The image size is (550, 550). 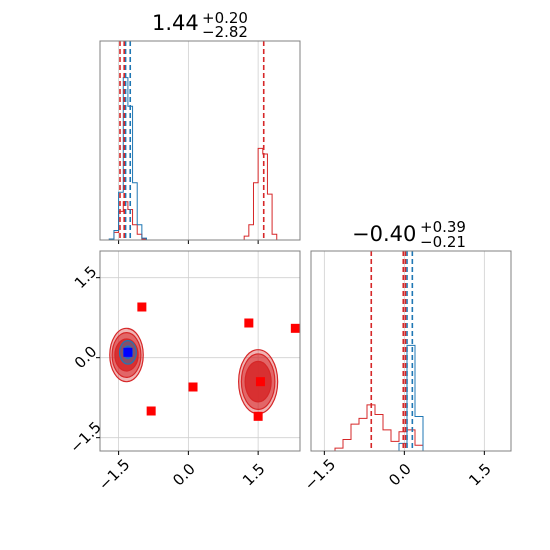 I want to click on title-param-1-lower: −2.82, so click(x=225, y=32).